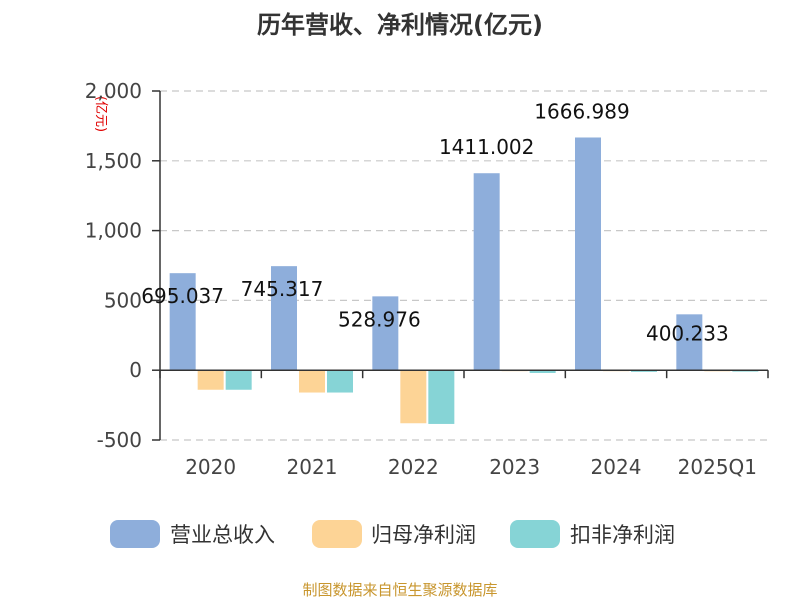  Describe the element at coordinates (400, 25) in the screenshot. I see `chart-title: 历年营收、净利情况(亿元)` at that location.